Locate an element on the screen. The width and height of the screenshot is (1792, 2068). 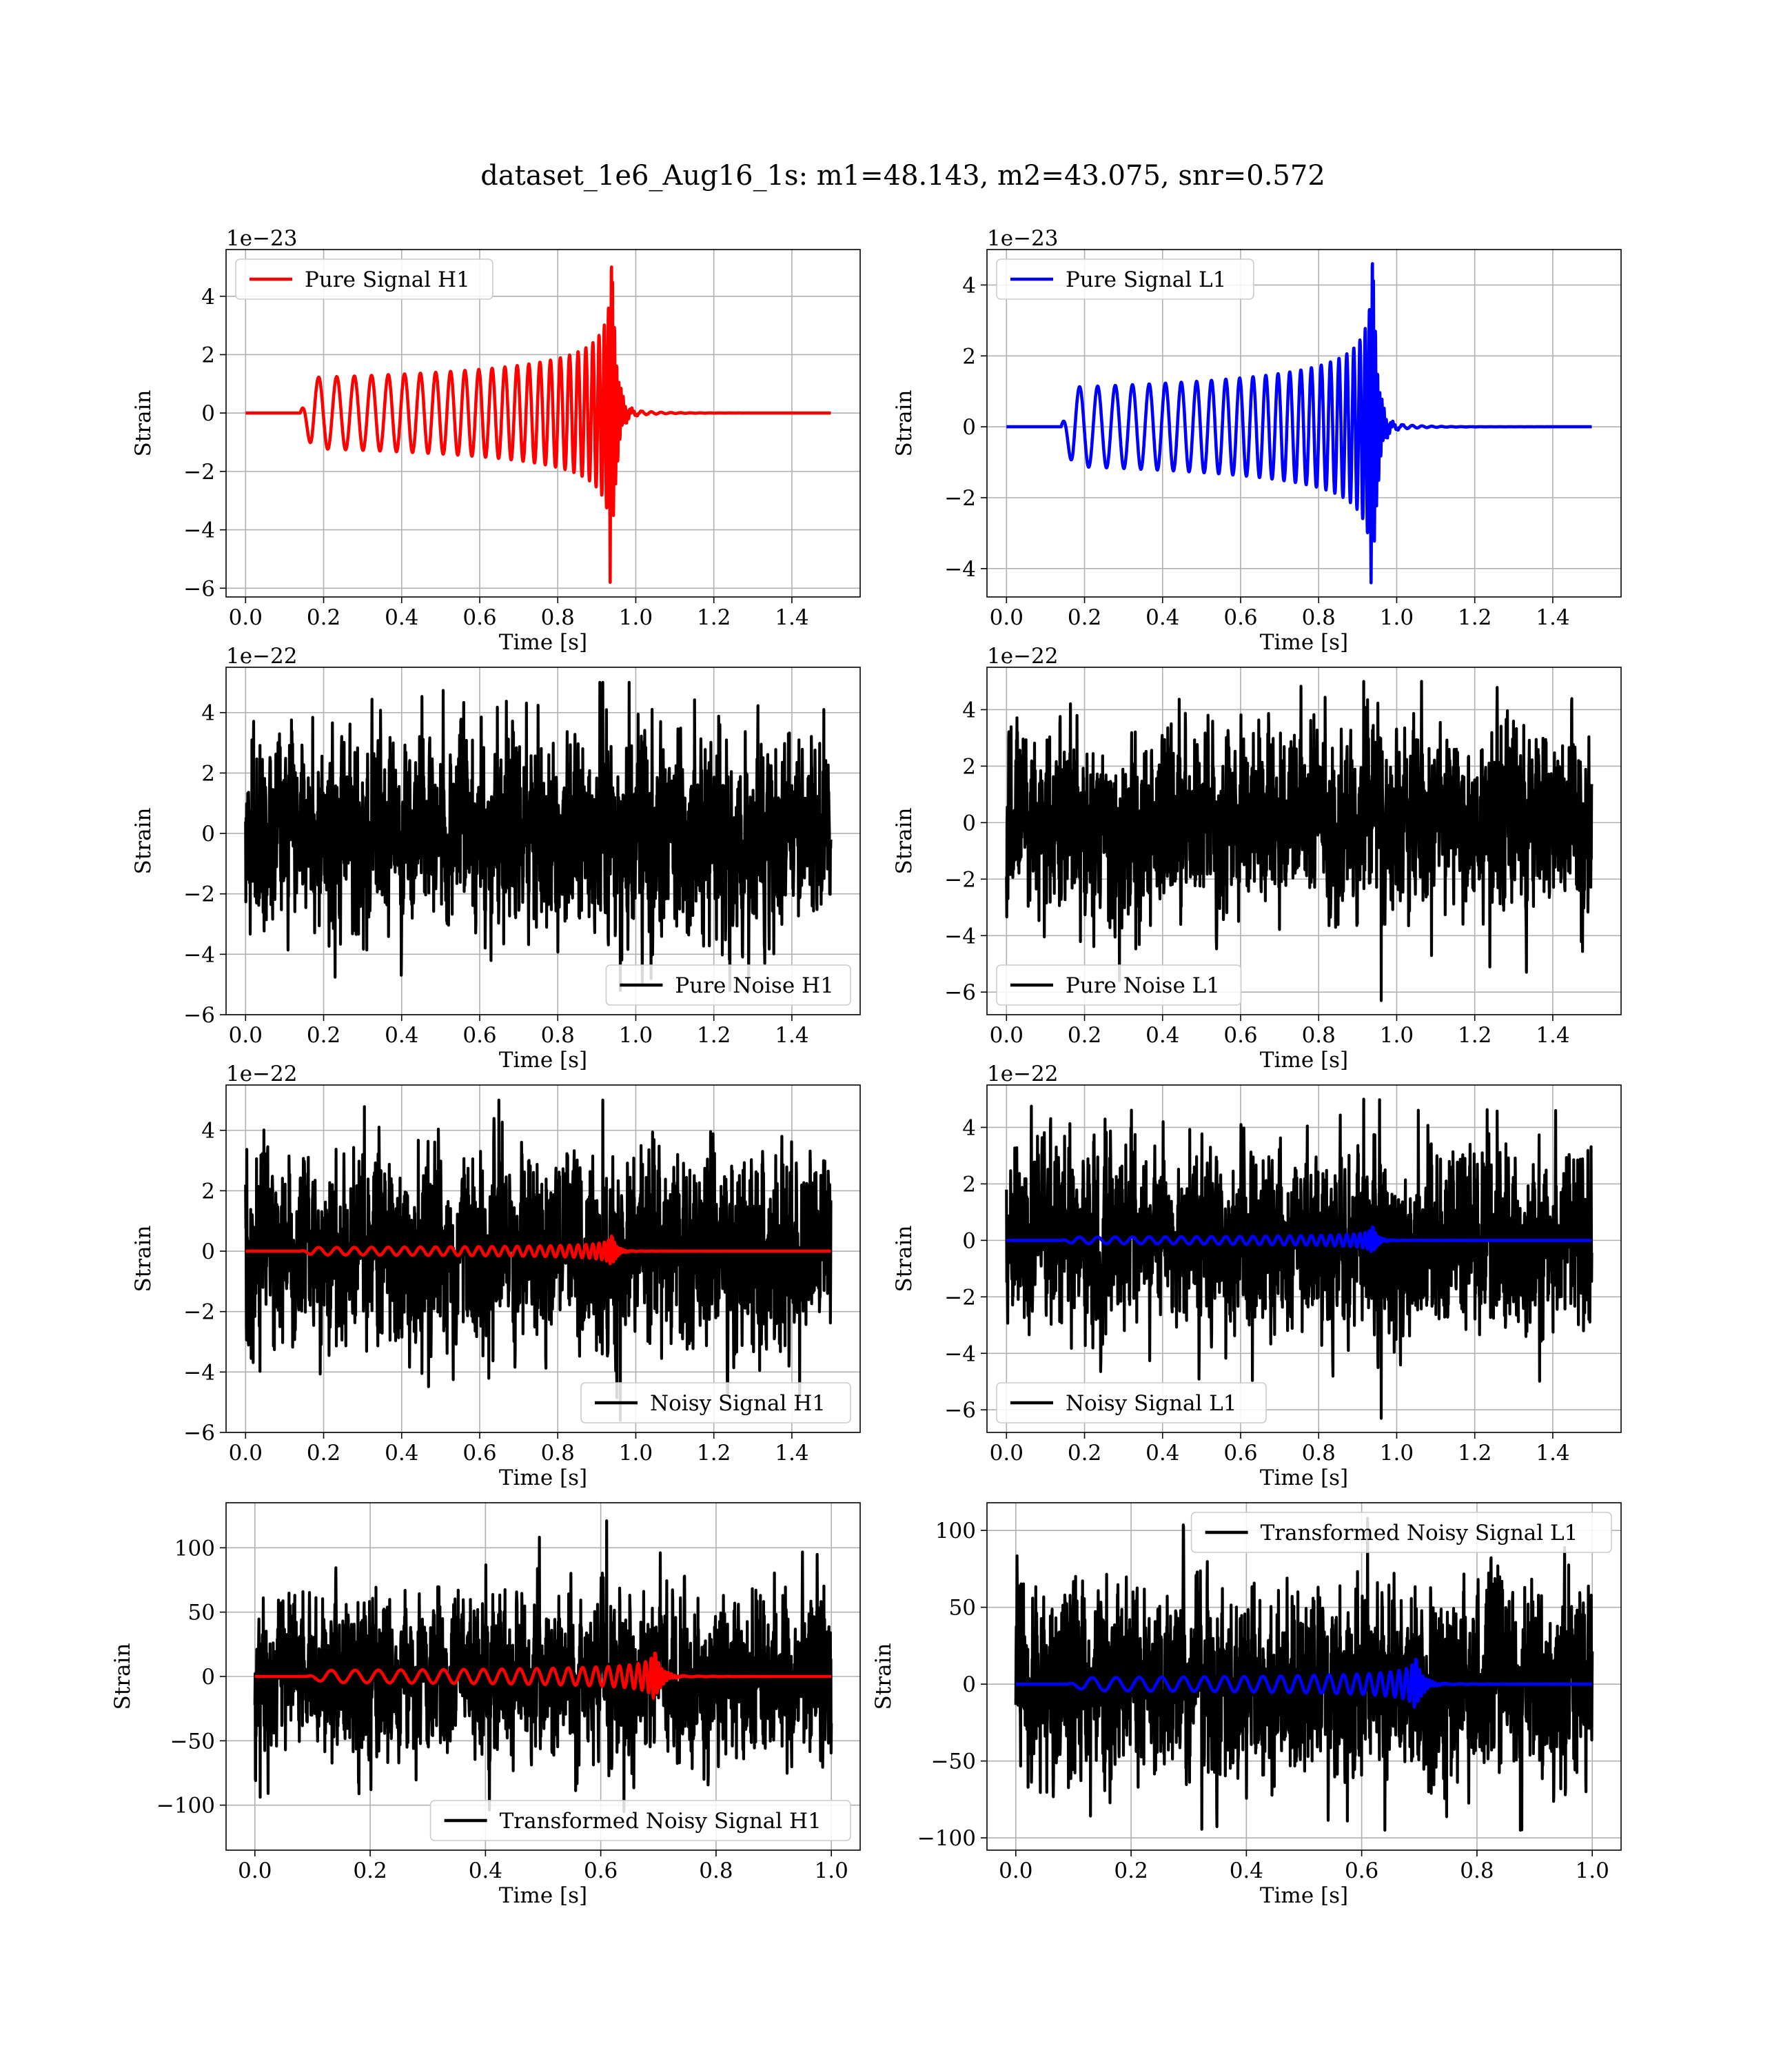
legend: Noisy Signal H1 is located at coordinates (715, 1402).